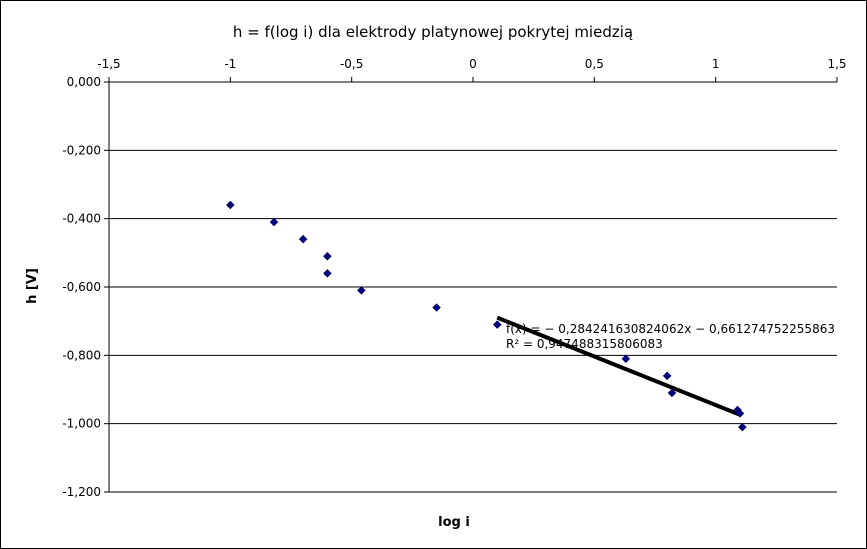 The width and height of the screenshot is (867, 549). Describe the element at coordinates (84, 82) in the screenshot. I see `y-tick-label: 0,000` at that location.